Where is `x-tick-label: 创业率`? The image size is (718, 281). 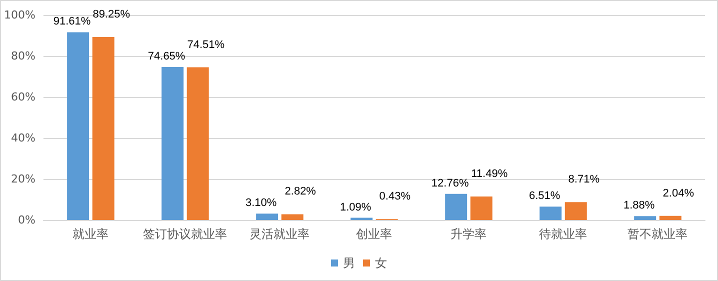 x-tick-label: 创业率 is located at coordinates (374, 234).